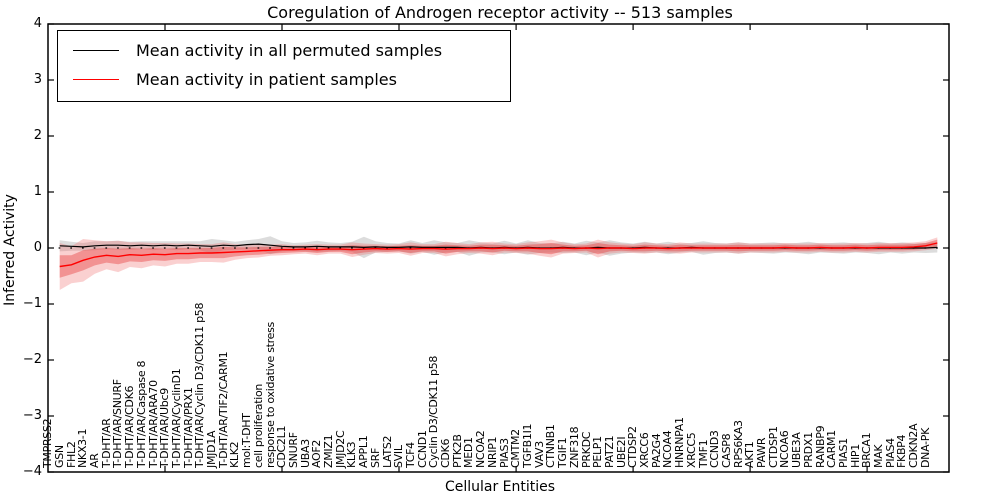 The image size is (1000, 500). I want to click on x-tick-label: CMTM2, so click(516, 448).